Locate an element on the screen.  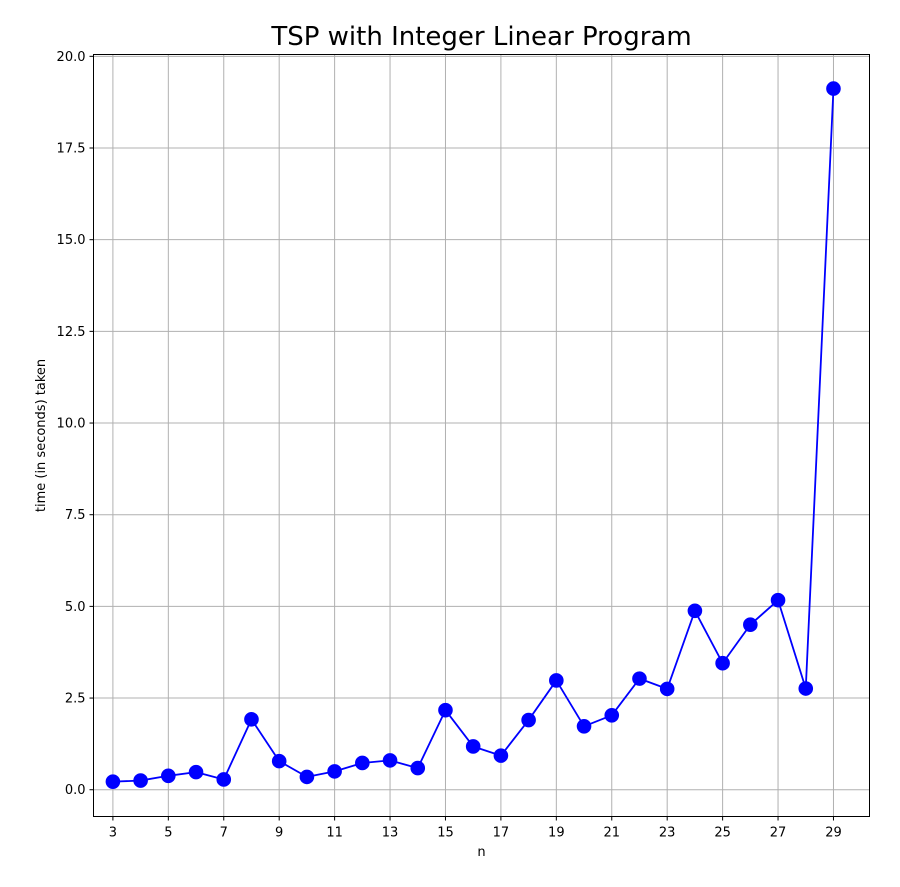
x-tick-label: 3 is located at coordinates (113, 833).